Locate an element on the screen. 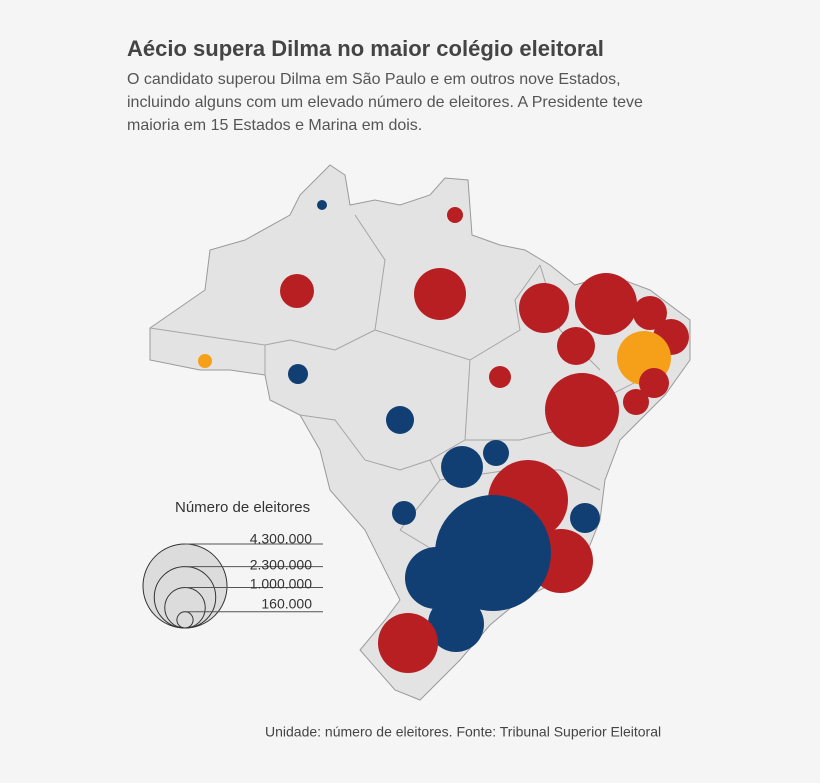  legend-circle is located at coordinates (185, 586).